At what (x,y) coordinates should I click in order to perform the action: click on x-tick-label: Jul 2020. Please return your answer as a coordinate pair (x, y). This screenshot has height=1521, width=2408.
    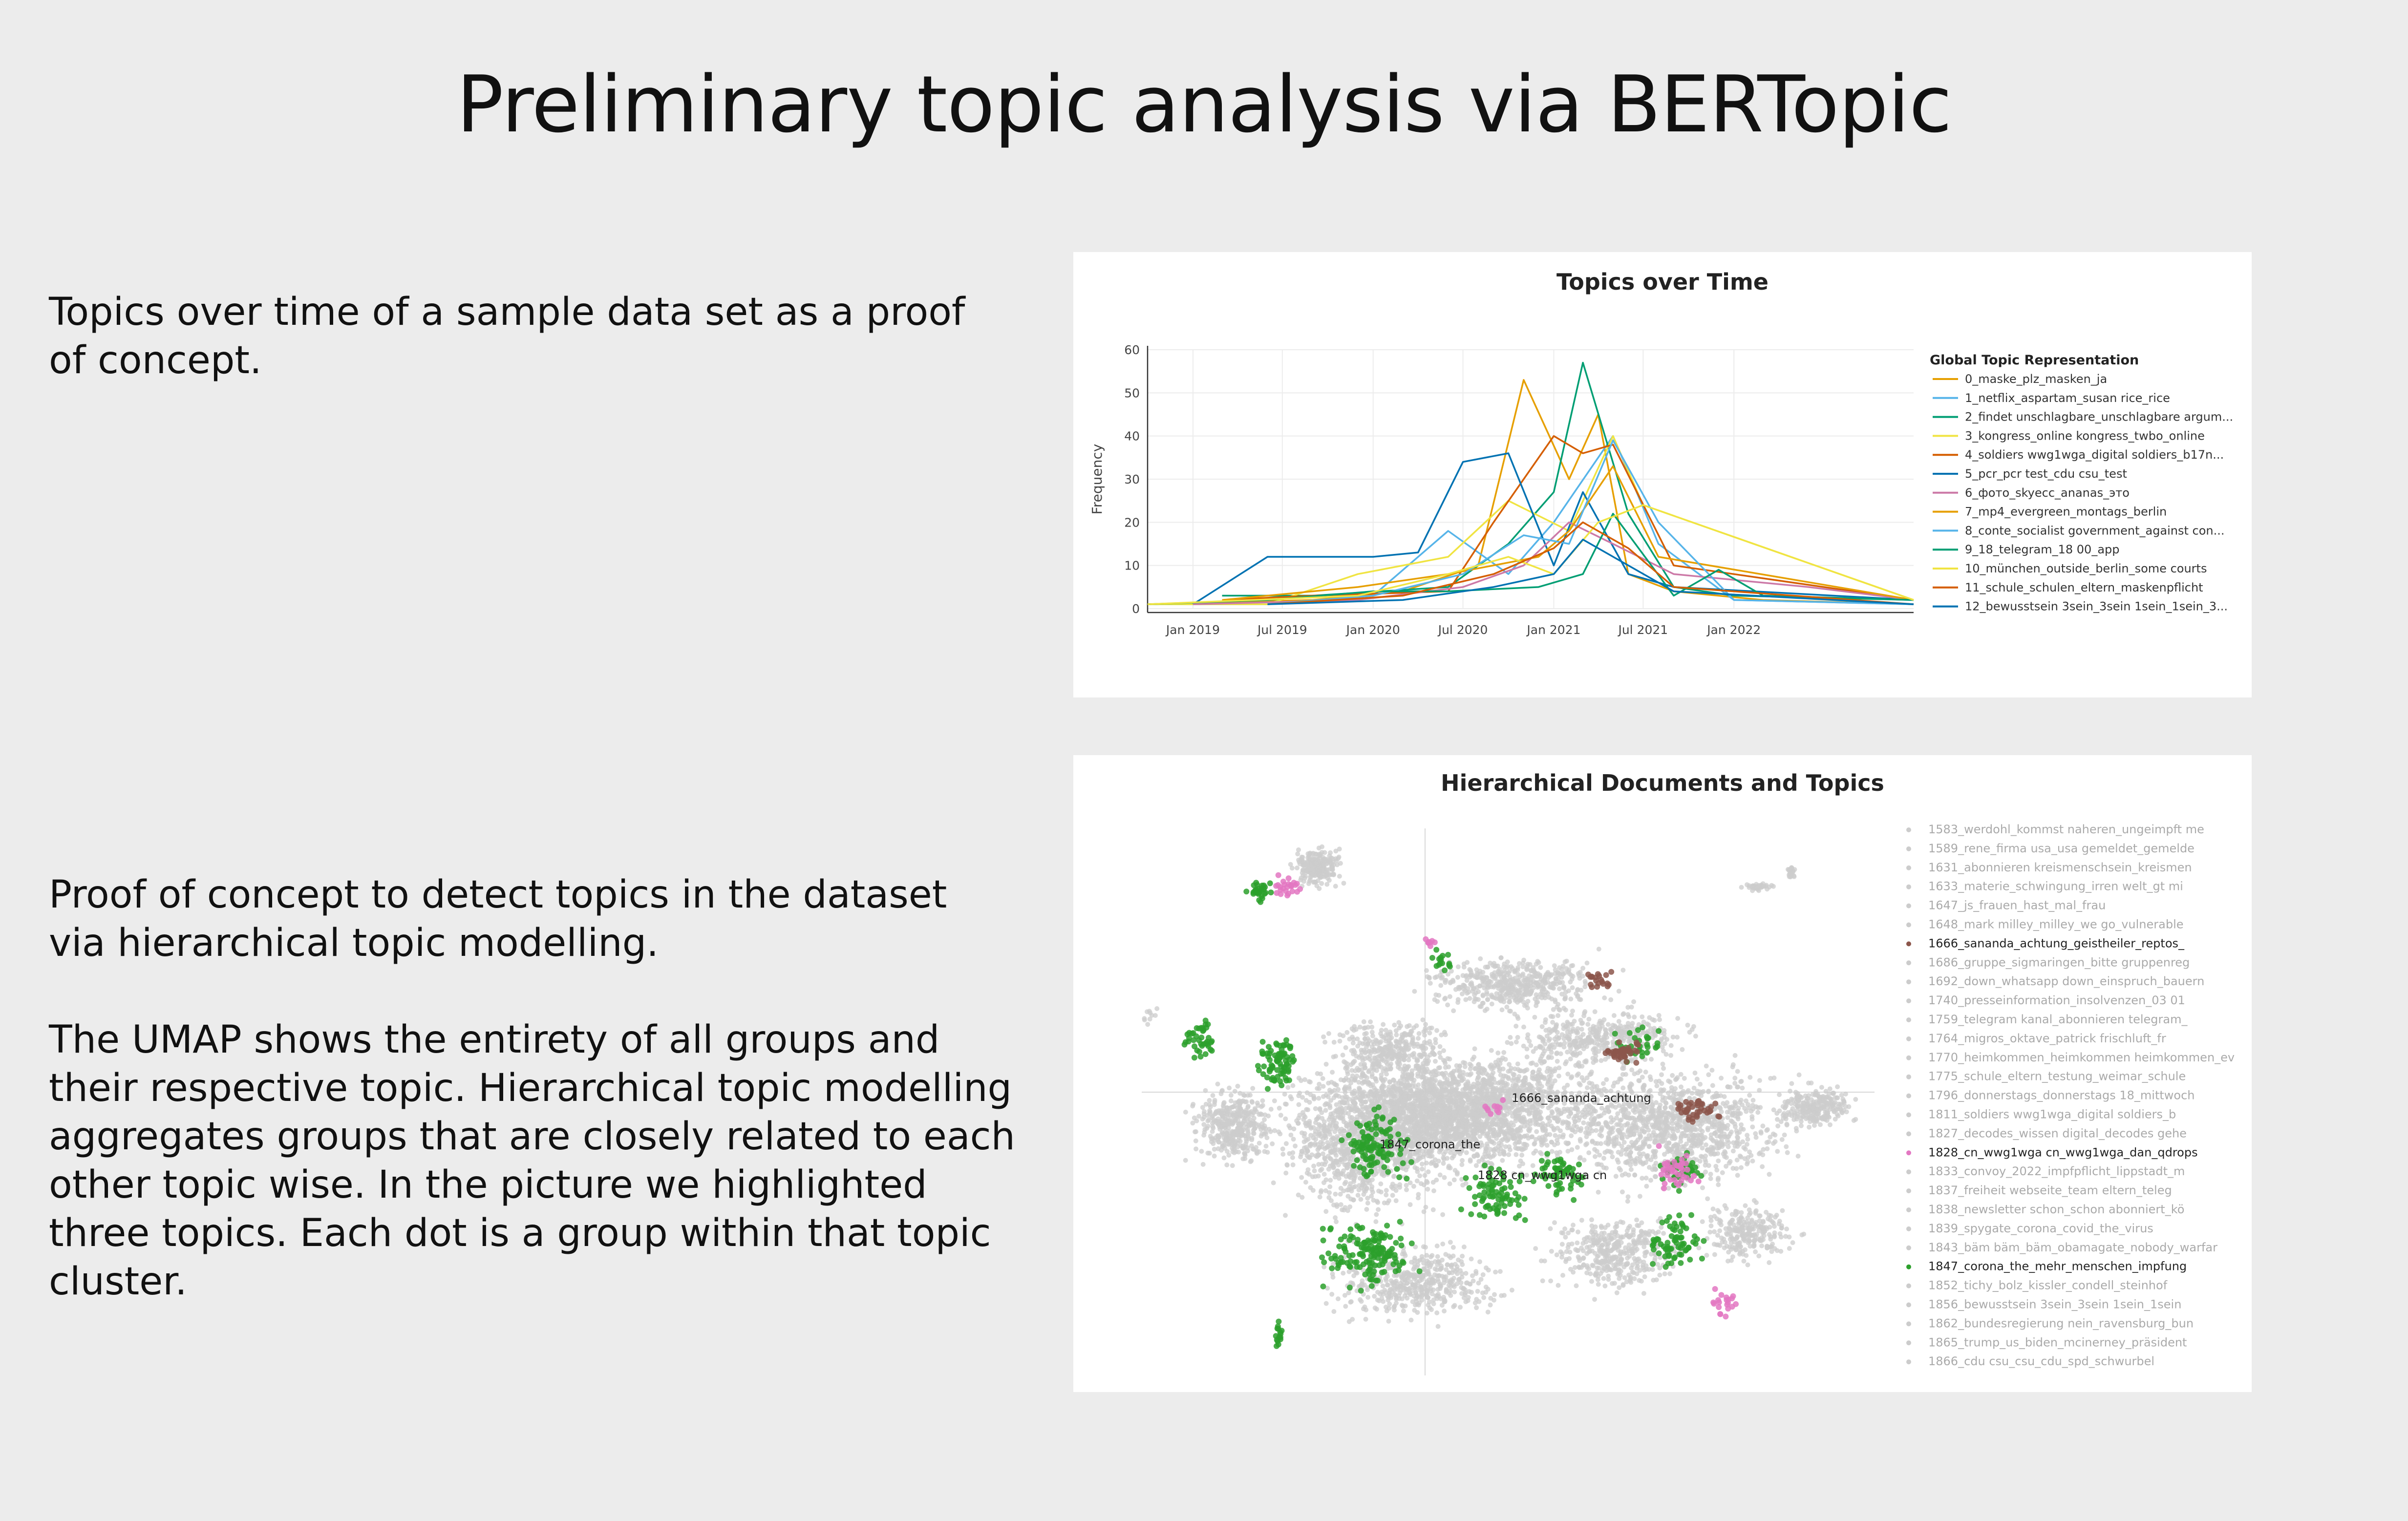
    Looking at the image, I should click on (1462, 630).